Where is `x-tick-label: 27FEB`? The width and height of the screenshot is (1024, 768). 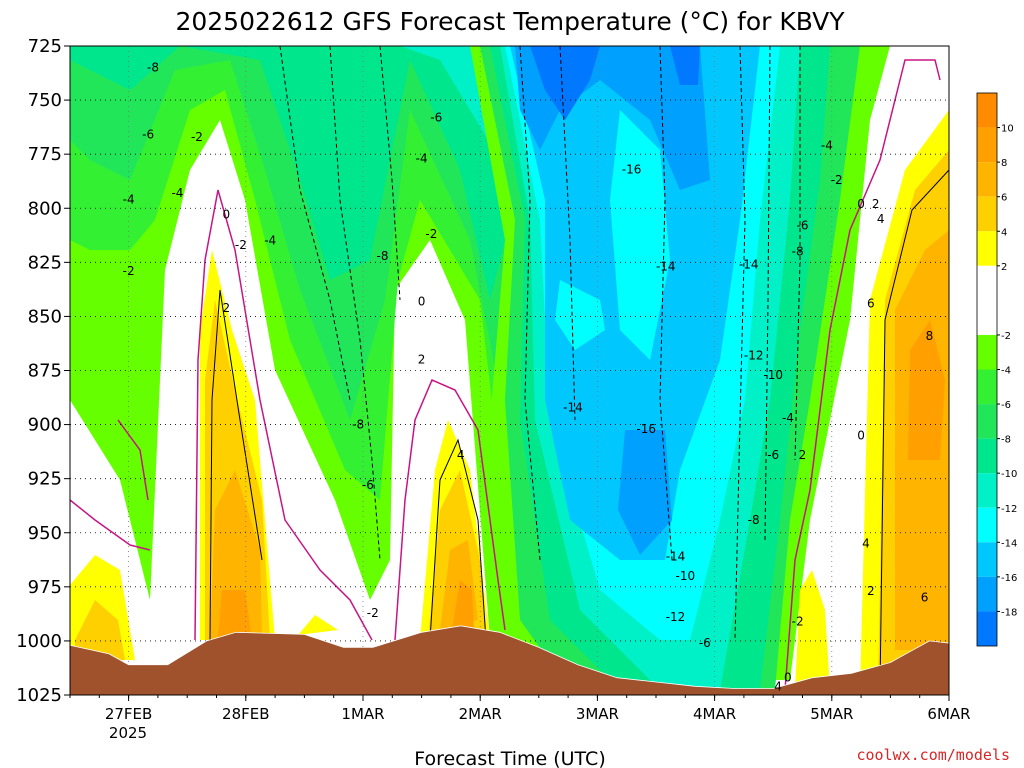
x-tick-label: 27FEB is located at coordinates (128, 714).